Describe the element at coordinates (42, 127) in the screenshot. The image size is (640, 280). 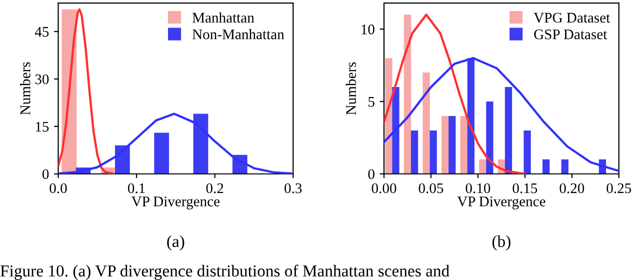
I see `y-tick-label: 15` at that location.